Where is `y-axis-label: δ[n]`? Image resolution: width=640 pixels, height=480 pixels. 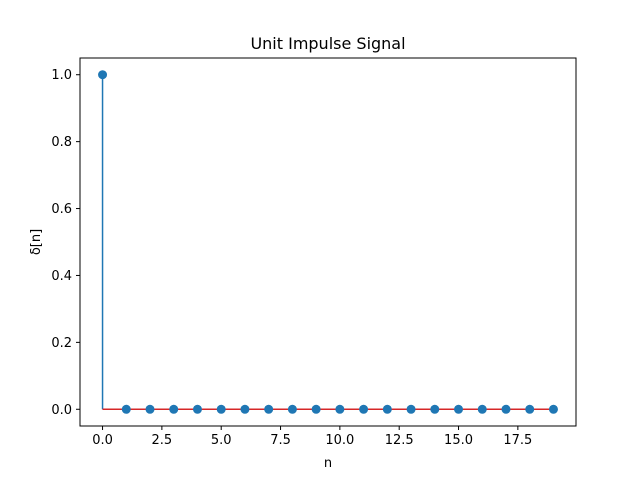 y-axis-label: δ[n] is located at coordinates (36, 242).